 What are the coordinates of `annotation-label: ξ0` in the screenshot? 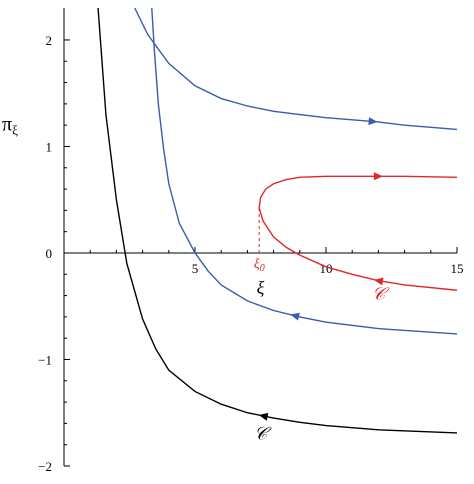 It's located at (259, 265).